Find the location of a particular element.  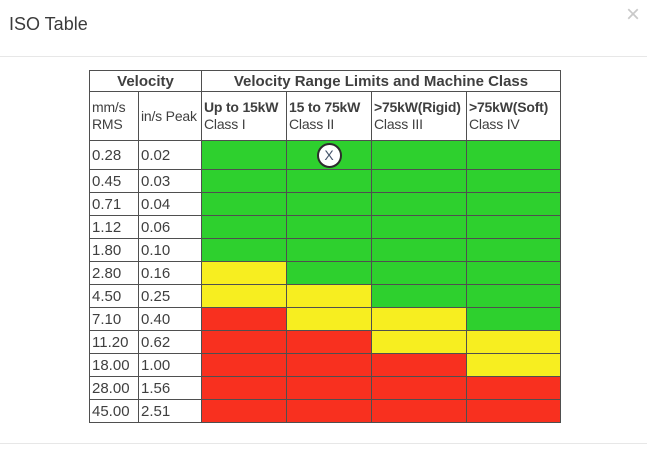

mm-s-value: 4.50 is located at coordinates (114, 296).